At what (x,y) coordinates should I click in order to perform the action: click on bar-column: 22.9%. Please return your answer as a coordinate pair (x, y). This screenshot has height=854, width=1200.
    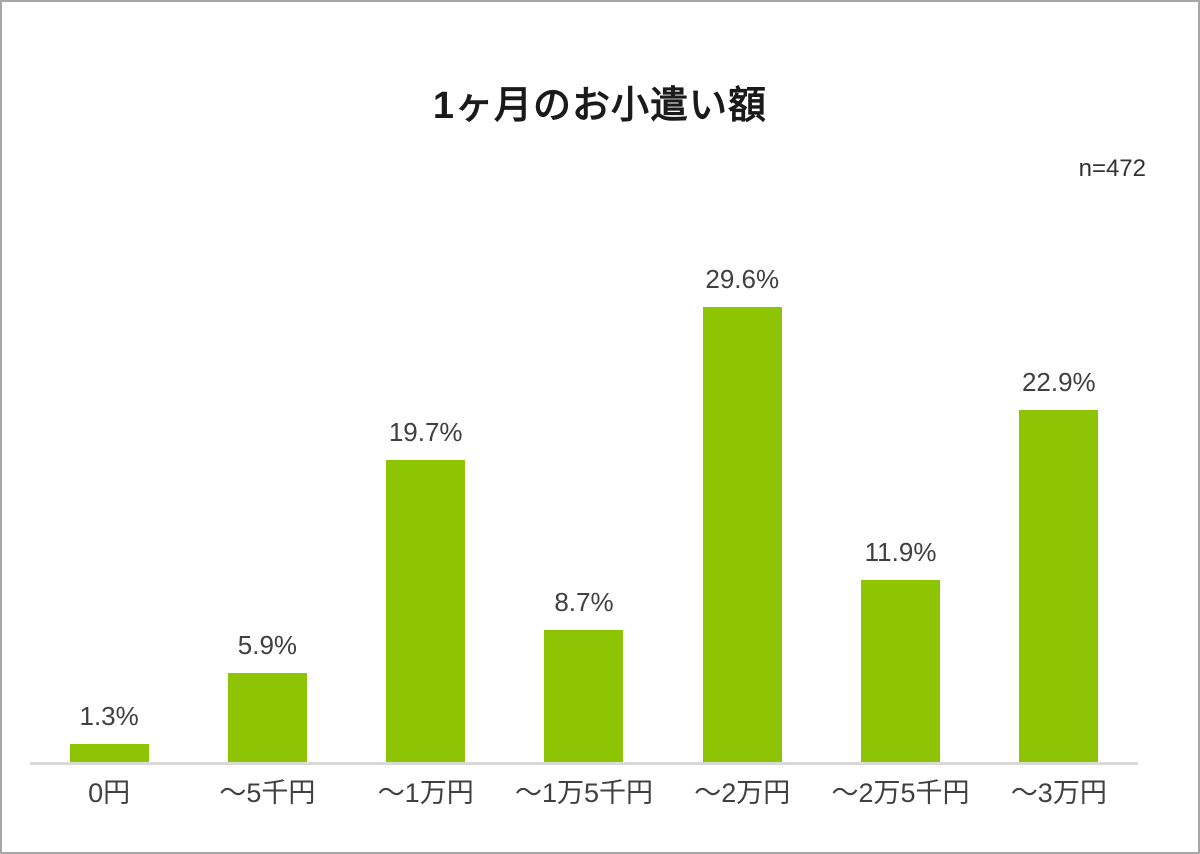
    Looking at the image, I should click on (1059, 504).